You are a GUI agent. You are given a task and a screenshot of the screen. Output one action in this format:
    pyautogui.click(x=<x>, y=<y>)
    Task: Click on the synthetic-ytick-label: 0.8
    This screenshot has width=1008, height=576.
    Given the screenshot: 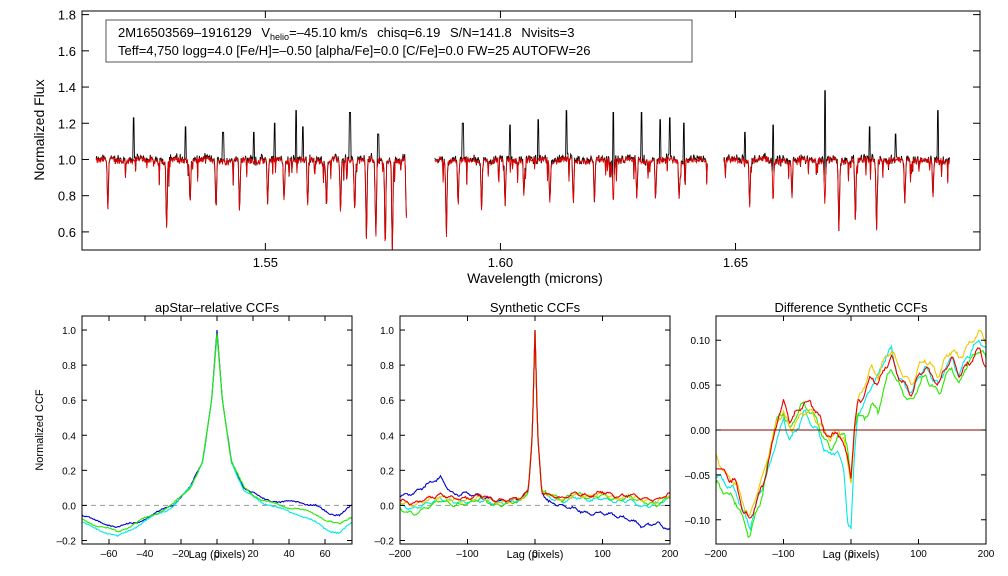 What is the action you would take?
    pyautogui.click(x=387, y=366)
    